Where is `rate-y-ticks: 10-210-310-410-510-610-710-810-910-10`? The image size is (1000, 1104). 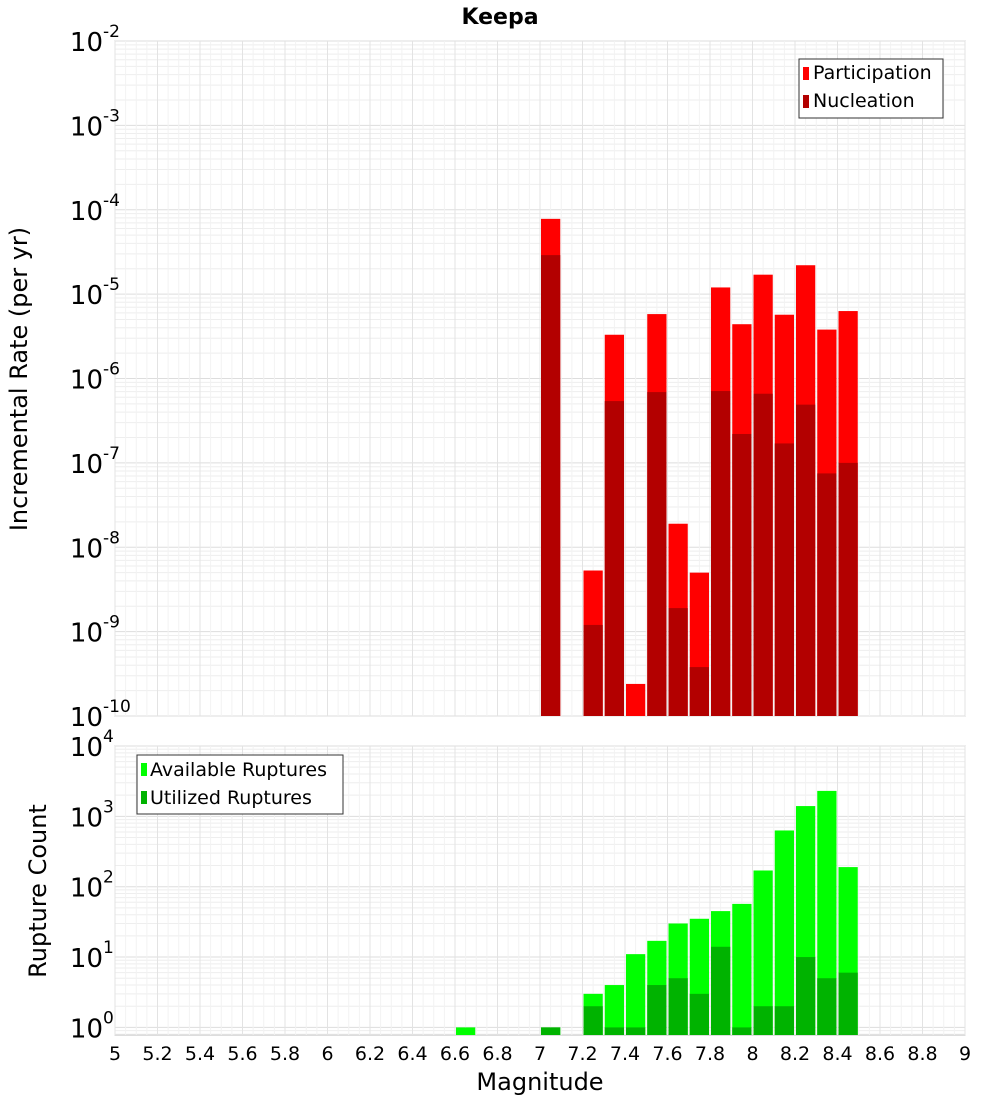 rate-y-ticks: 10-210-310-410-510-610-710-810-910-10 is located at coordinates (100, 377).